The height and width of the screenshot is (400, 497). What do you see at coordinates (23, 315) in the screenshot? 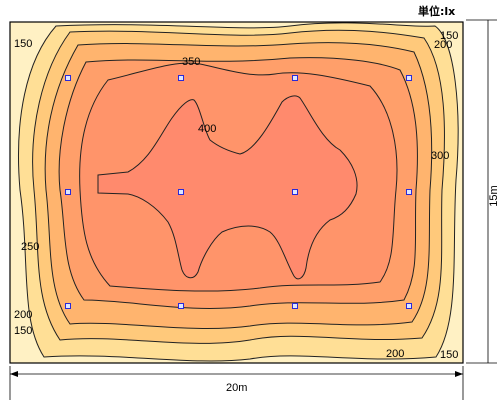
I see `contour-label-200-bottom-left: 200` at bounding box center [23, 315].